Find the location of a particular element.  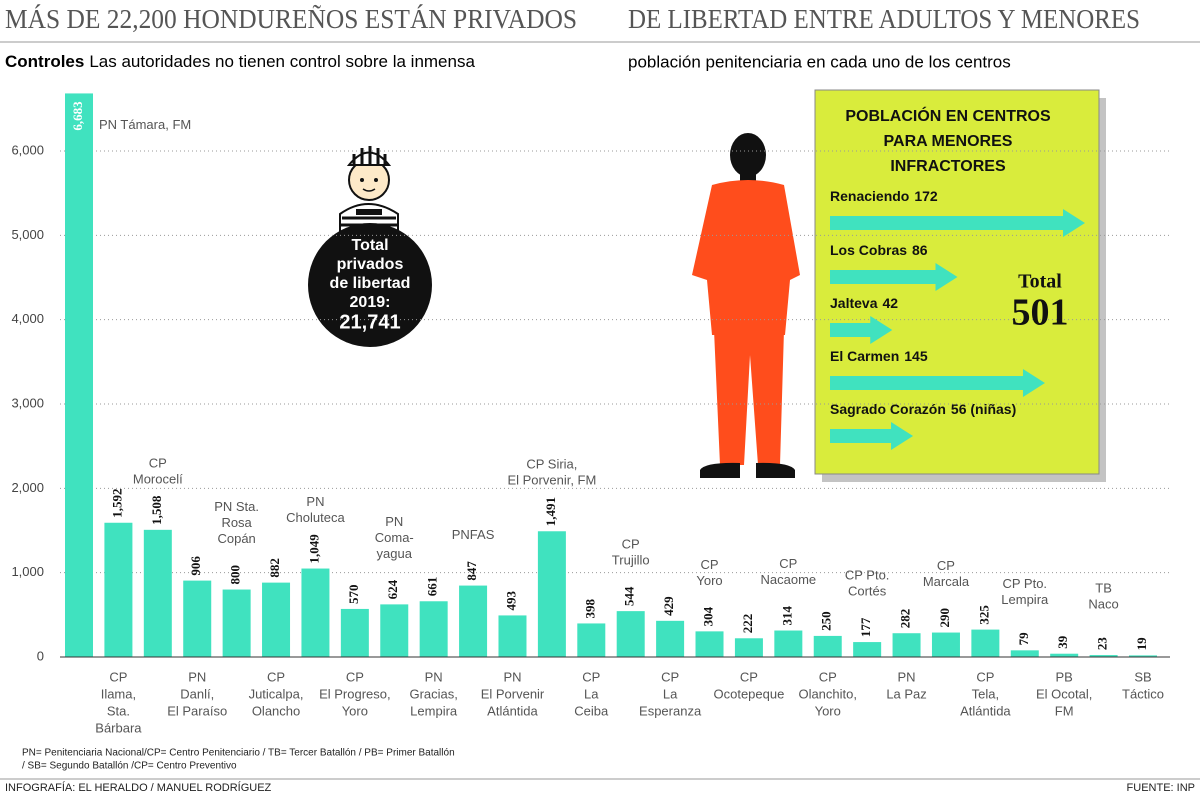

category-label: El Porvenir is located at coordinates (513, 693).